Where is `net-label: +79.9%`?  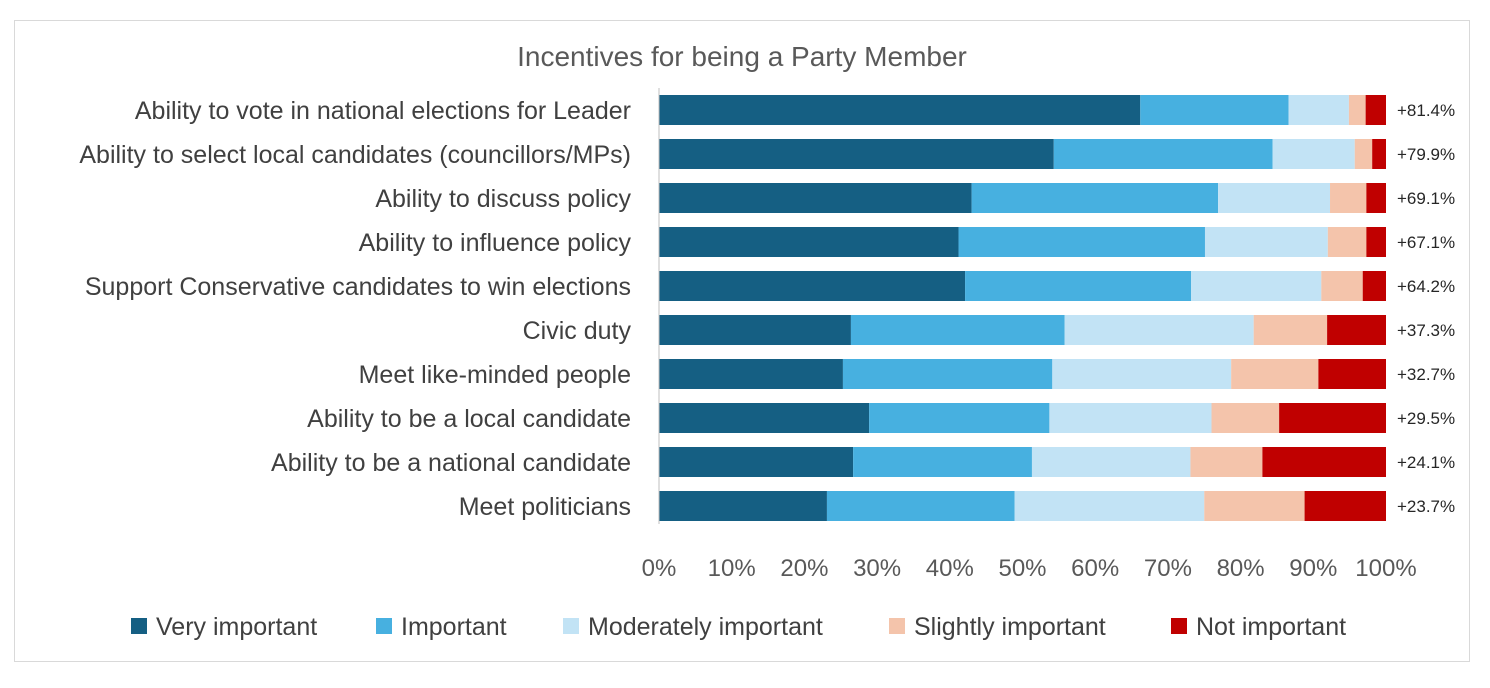
net-label: +79.9% is located at coordinates (1426, 154).